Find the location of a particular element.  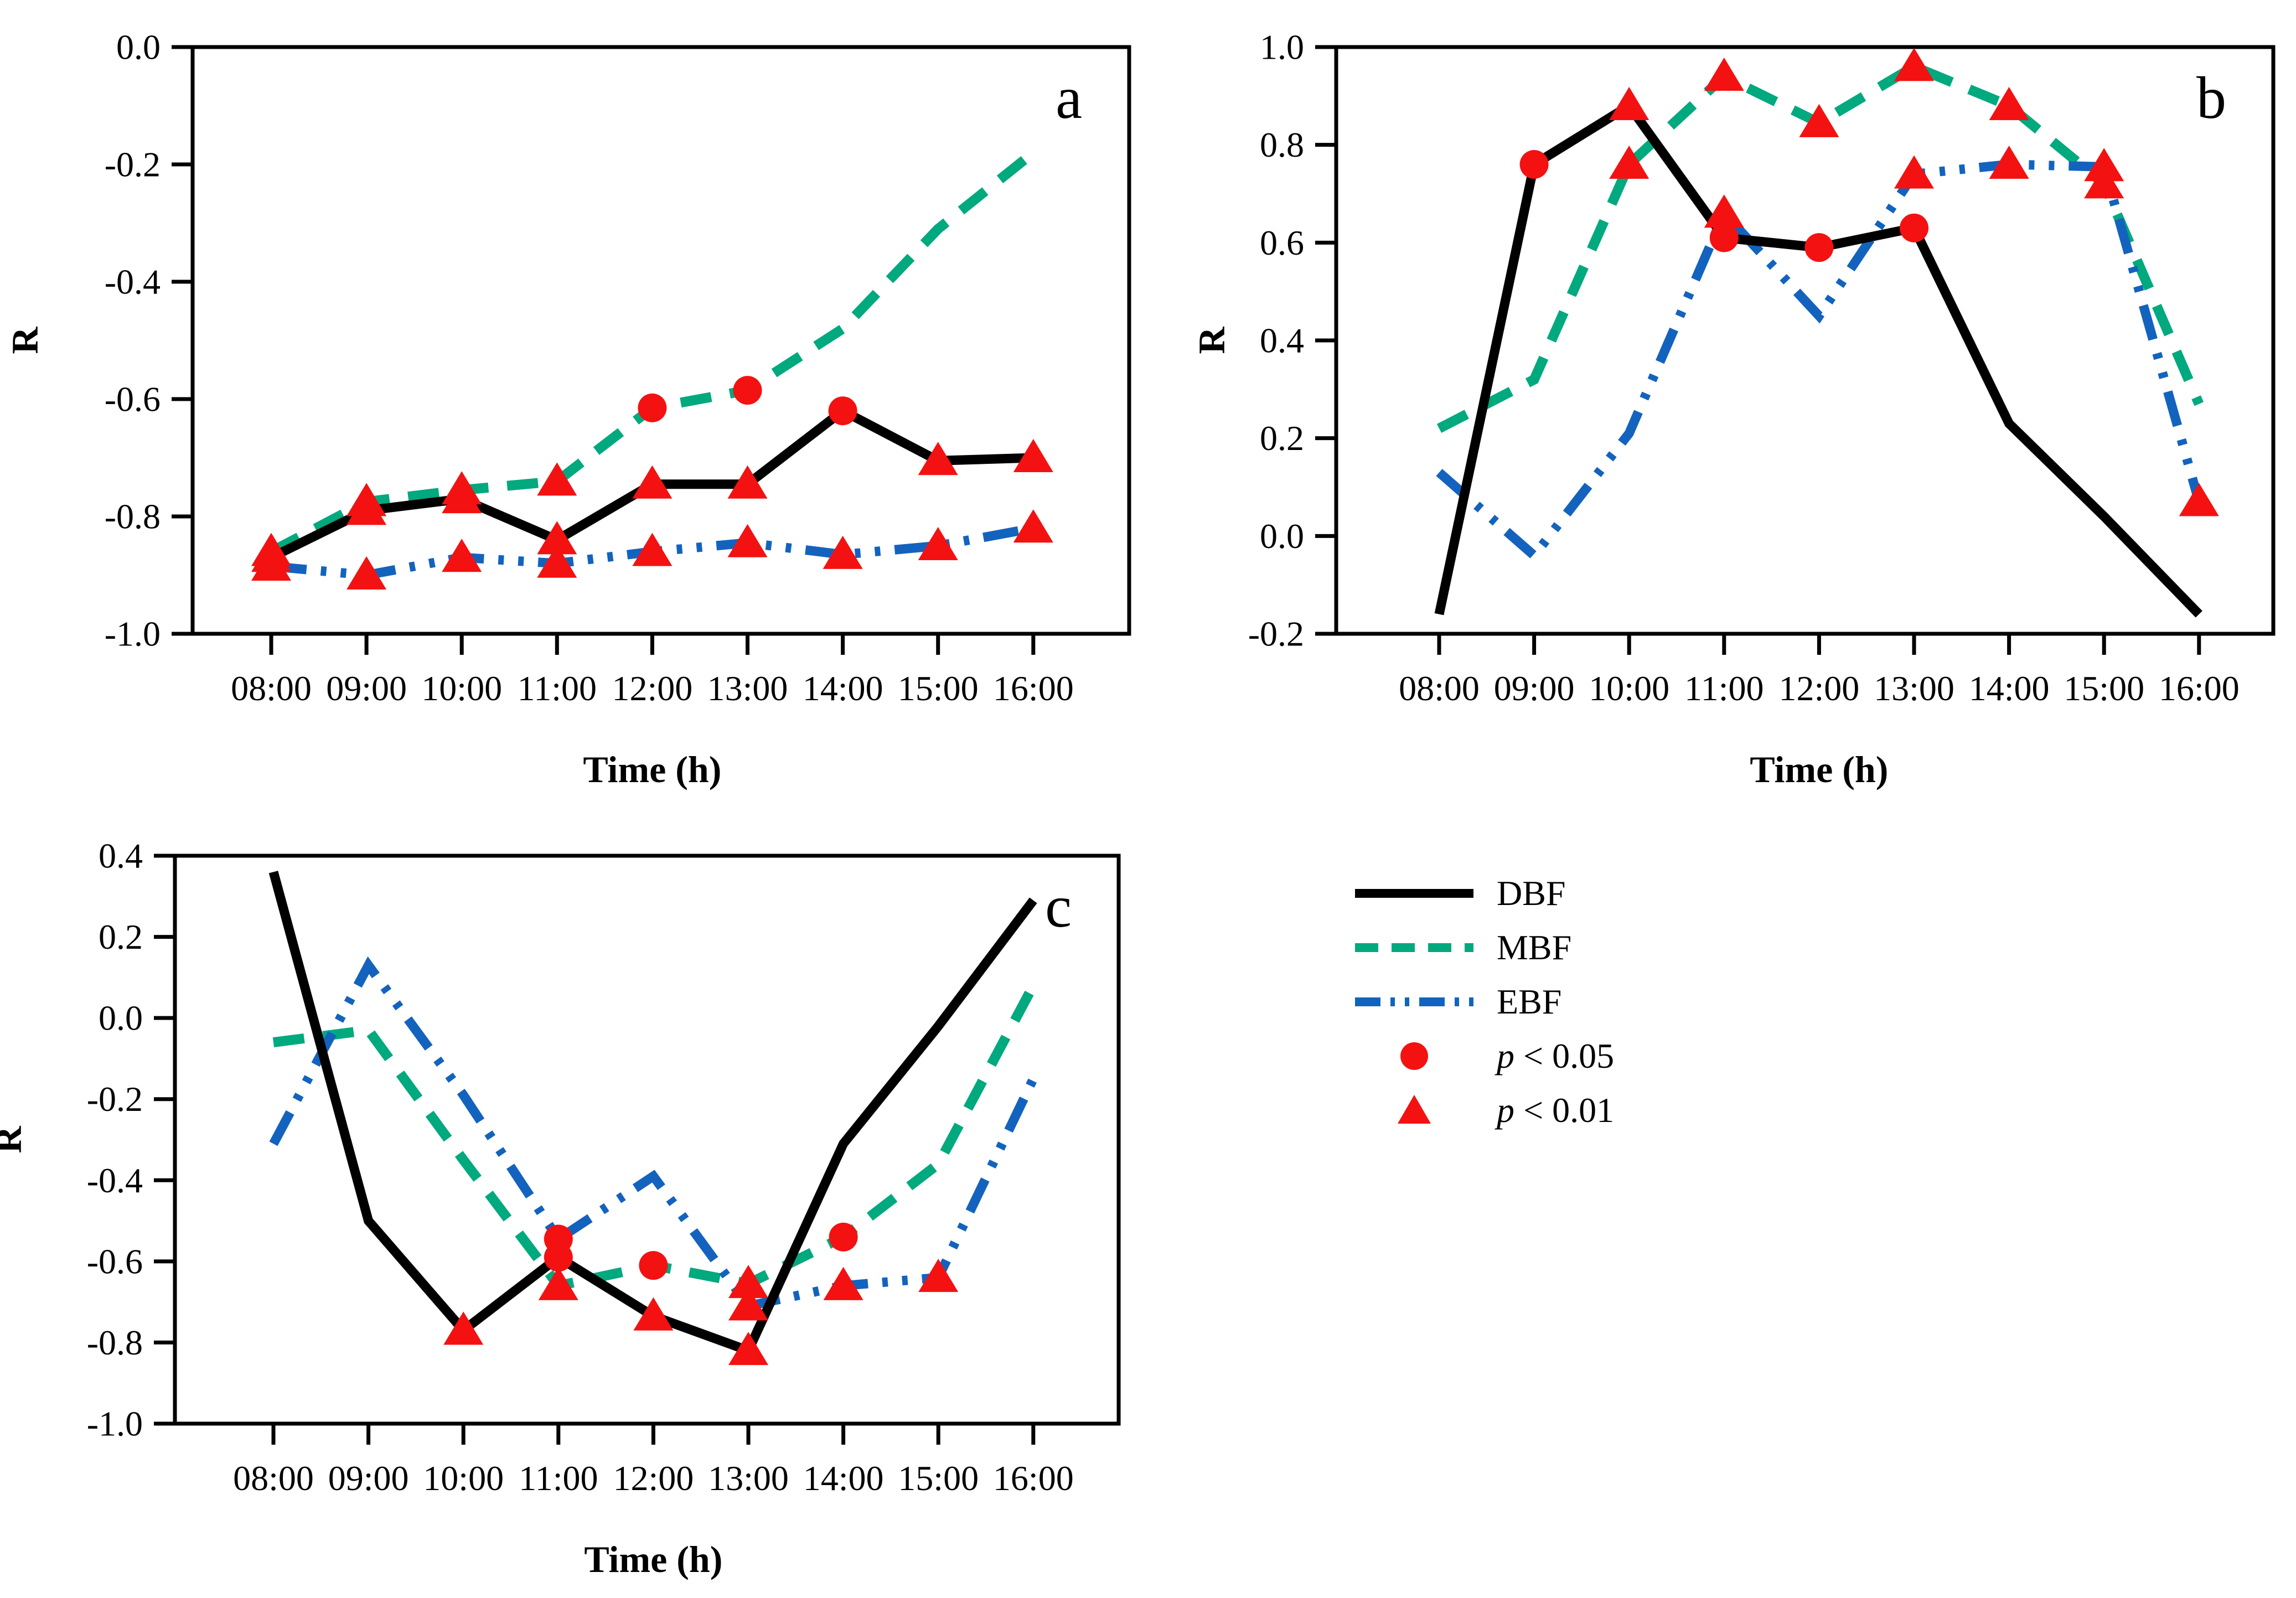

legend-item-p01: p < 0.01 is located at coordinates (1482, 1110).